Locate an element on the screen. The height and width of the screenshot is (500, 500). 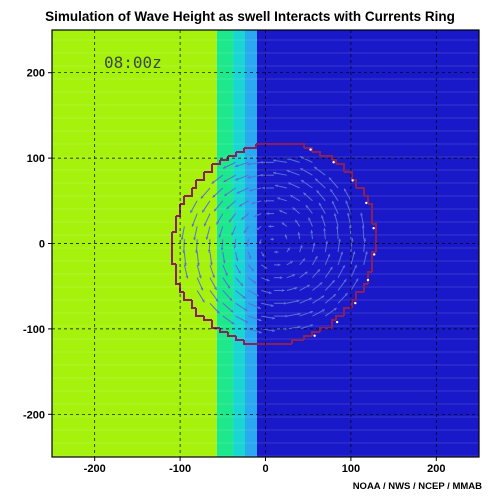
timestamp-label: 08:00z is located at coordinates (133, 62).